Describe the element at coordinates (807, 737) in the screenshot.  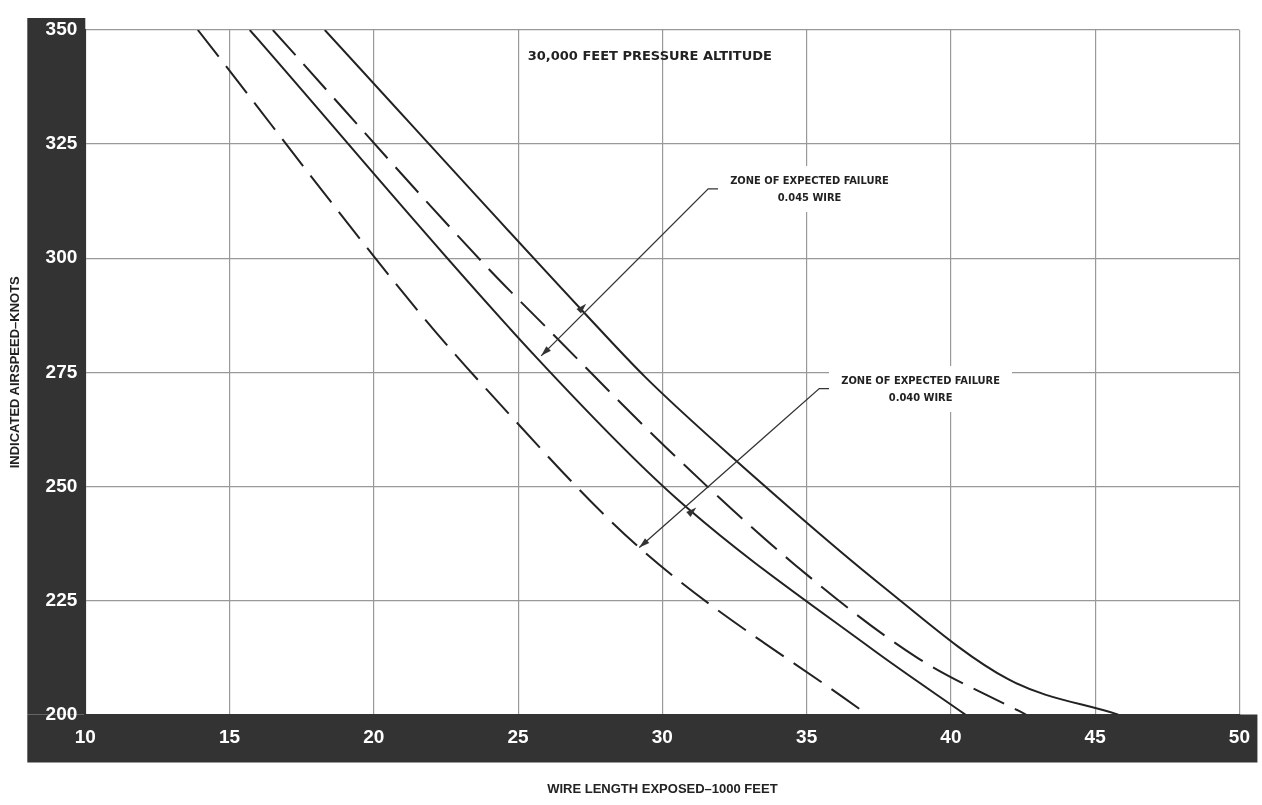
I see `x-tick-label: 35` at that location.